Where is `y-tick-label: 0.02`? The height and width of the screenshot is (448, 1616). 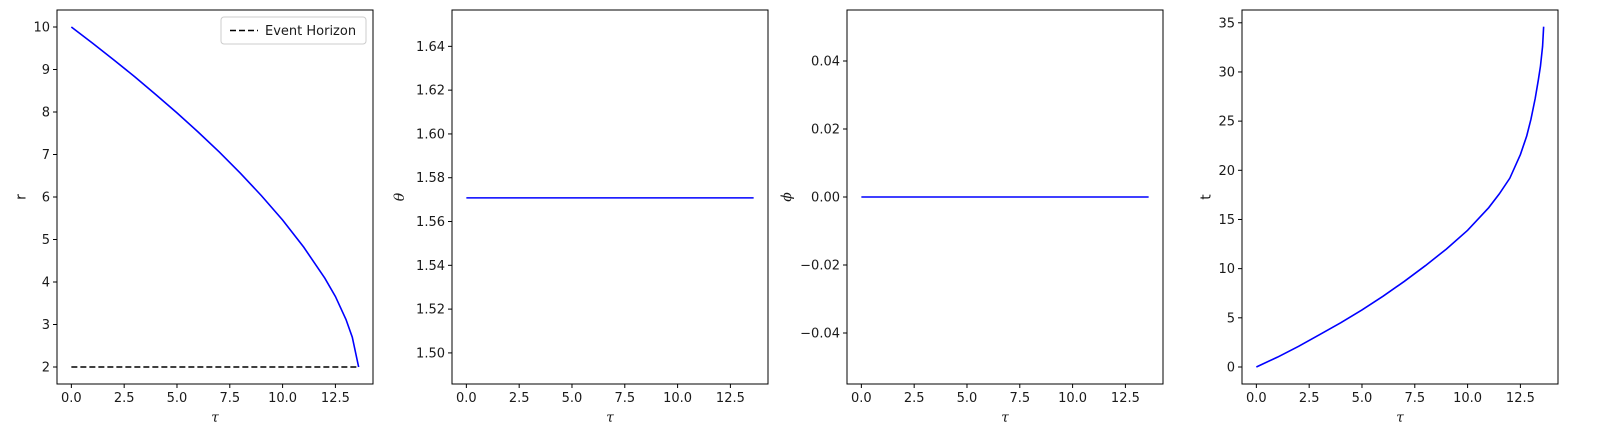 y-tick-label: 0.02 is located at coordinates (825, 130).